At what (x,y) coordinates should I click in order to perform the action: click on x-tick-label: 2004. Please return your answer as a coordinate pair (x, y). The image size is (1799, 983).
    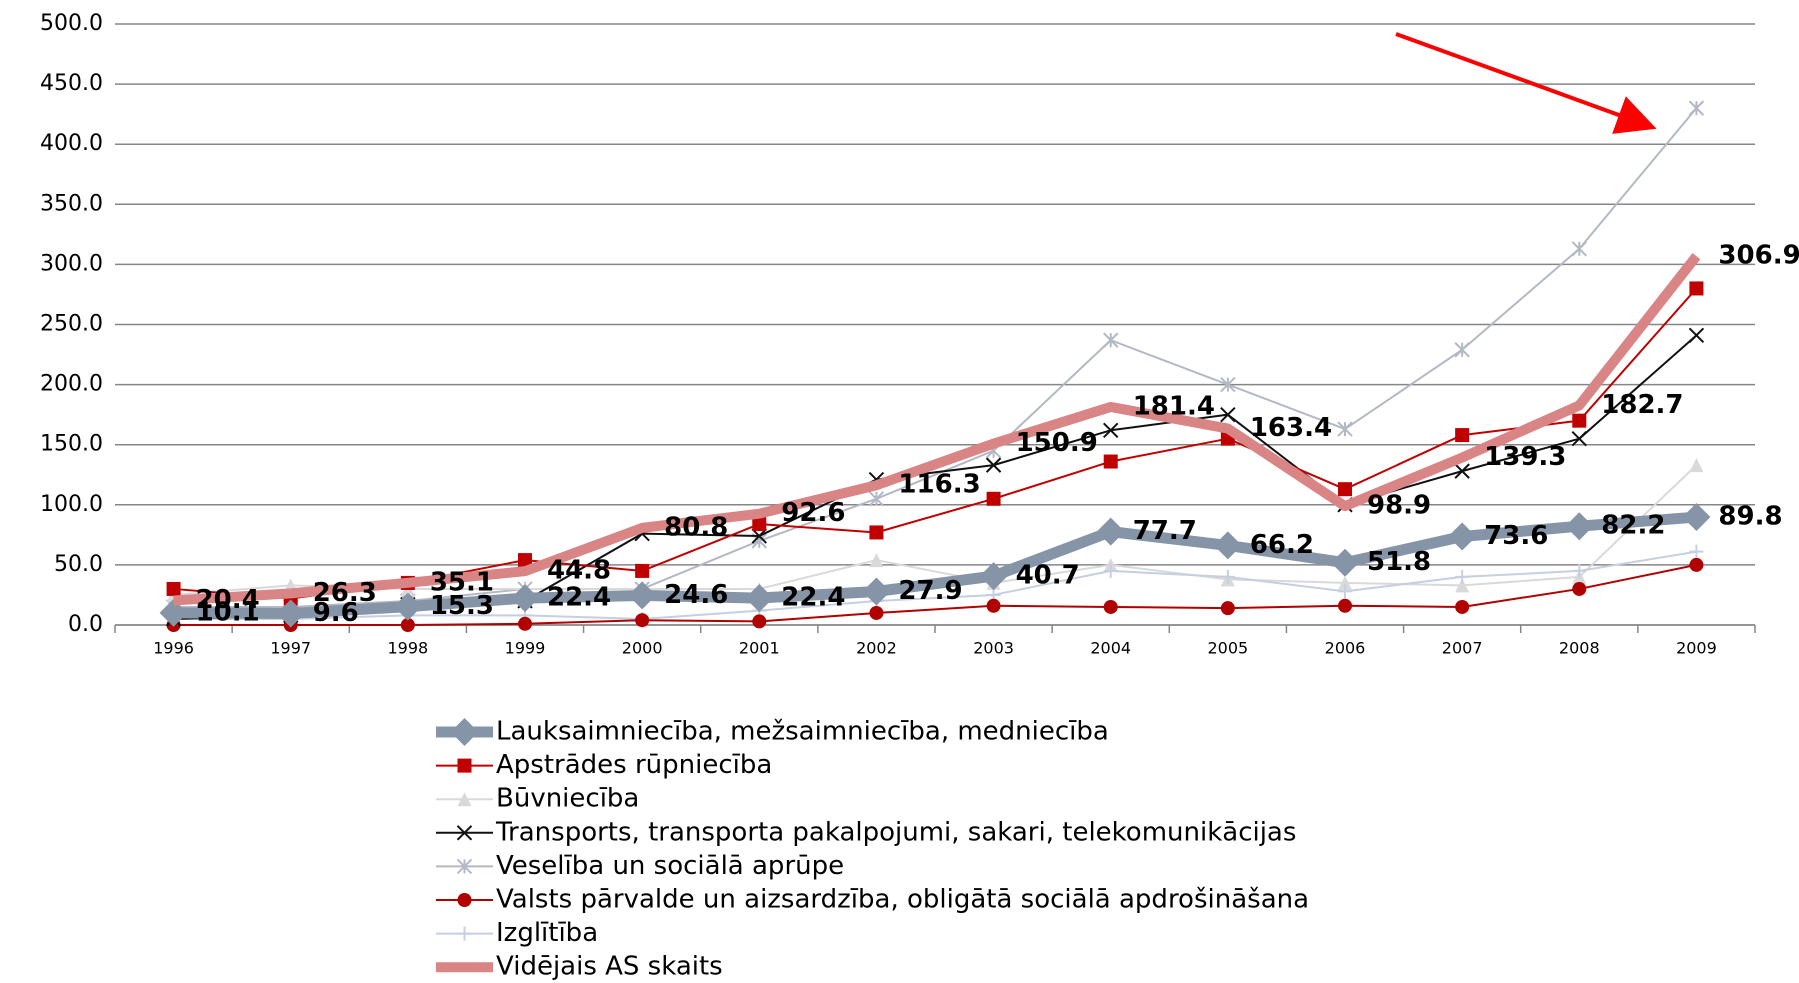
    Looking at the image, I should click on (1110, 648).